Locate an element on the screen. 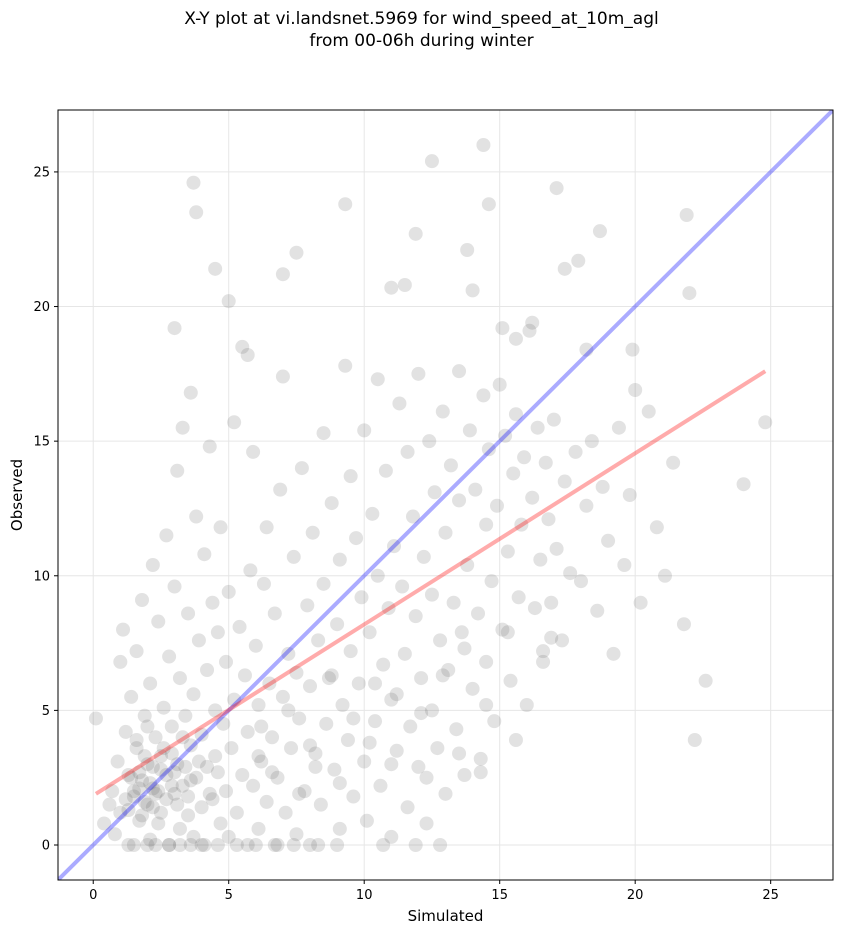  x-tick-label: 25 is located at coordinates (770, 895).